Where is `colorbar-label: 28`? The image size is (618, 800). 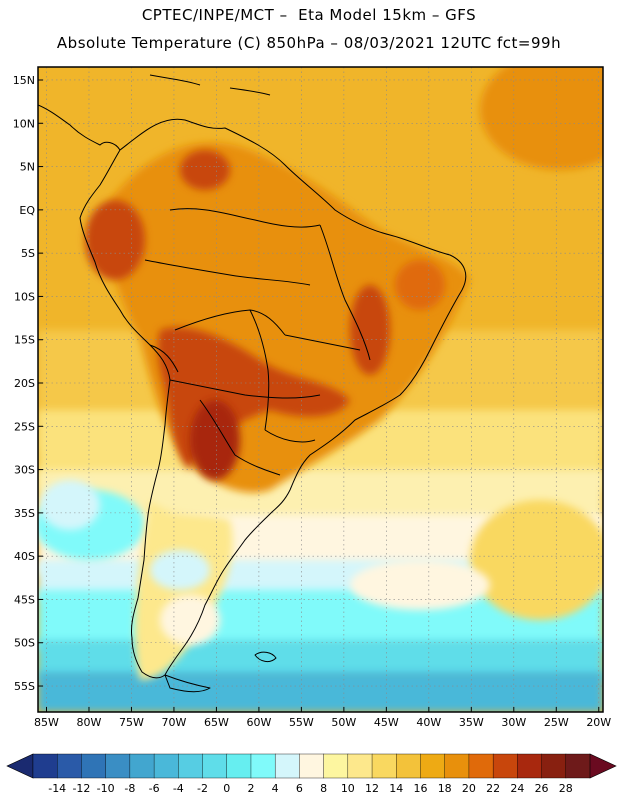
colorbar-label: 28 is located at coordinates (566, 788).